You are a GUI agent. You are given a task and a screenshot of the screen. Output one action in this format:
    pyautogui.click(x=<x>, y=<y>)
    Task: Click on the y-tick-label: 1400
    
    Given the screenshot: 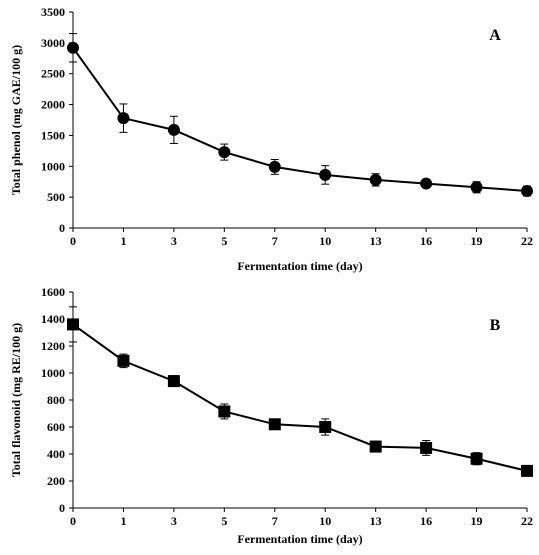 What is the action you would take?
    pyautogui.click(x=53, y=319)
    